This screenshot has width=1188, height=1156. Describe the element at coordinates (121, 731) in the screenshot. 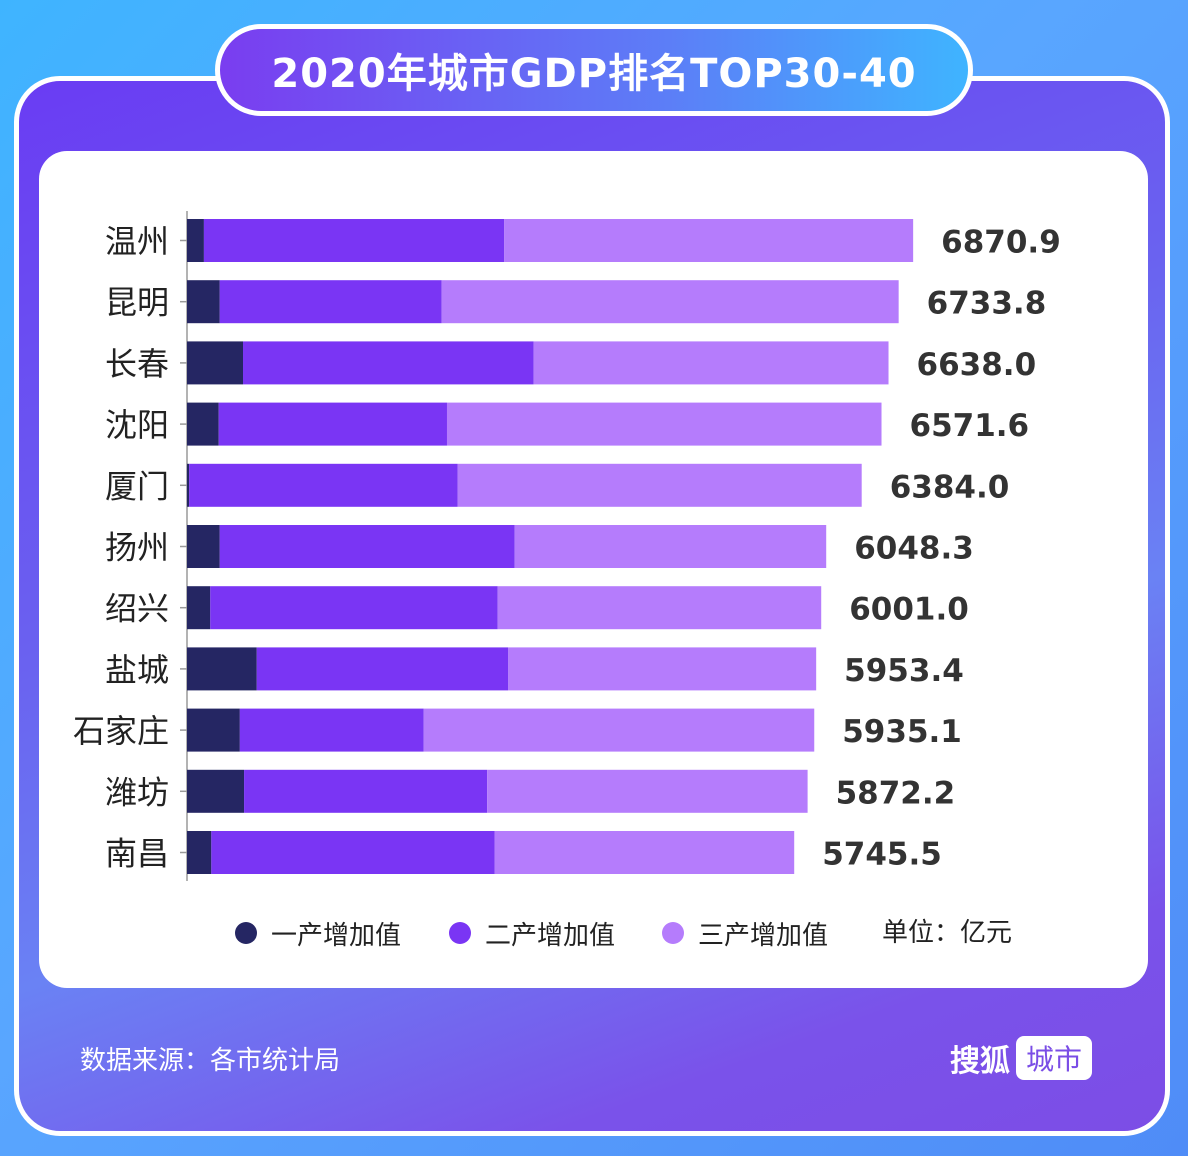

I see `category-label: 石家庄` at that location.